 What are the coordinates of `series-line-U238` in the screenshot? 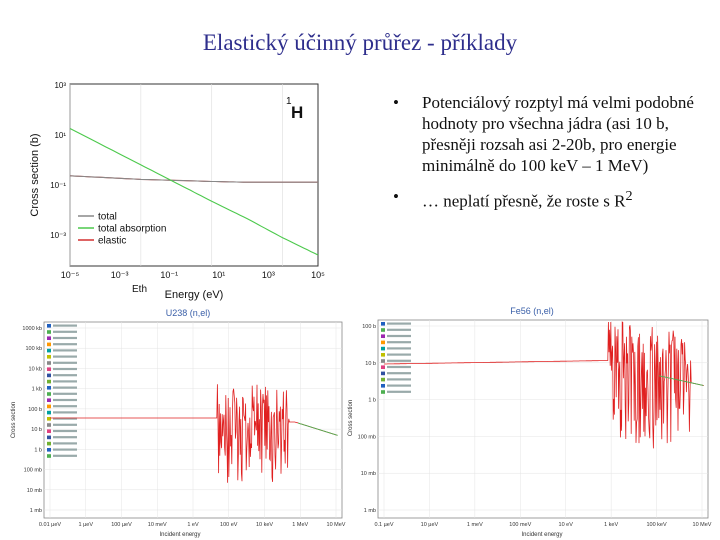 It's located at (194, 433).